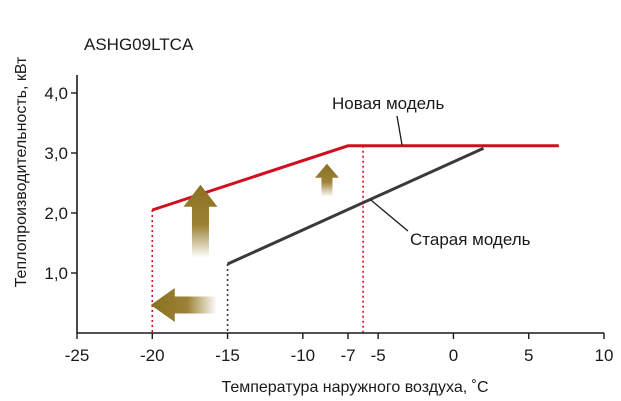  What do you see at coordinates (77, 355) in the screenshot?
I see `x-tick-label: -25` at bounding box center [77, 355].